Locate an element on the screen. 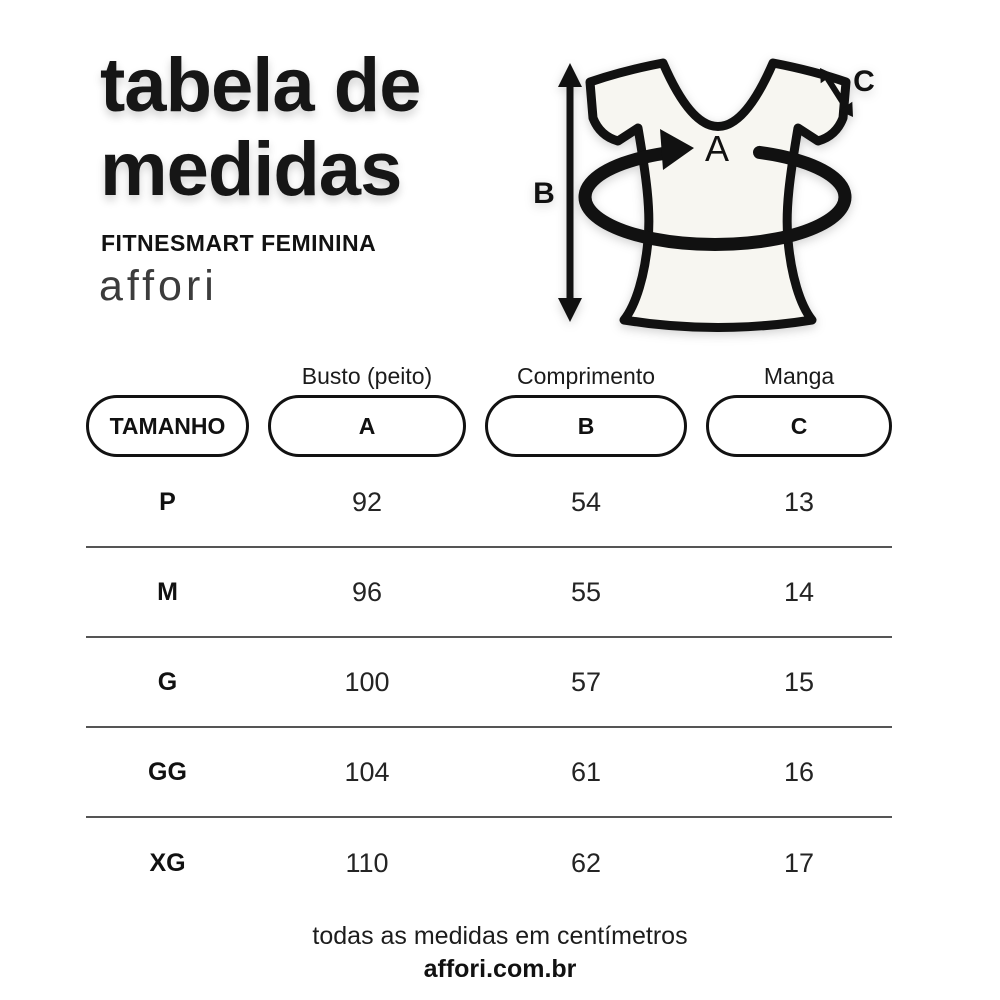  units-note: todas as medidas em centímetros is located at coordinates (500, 936).